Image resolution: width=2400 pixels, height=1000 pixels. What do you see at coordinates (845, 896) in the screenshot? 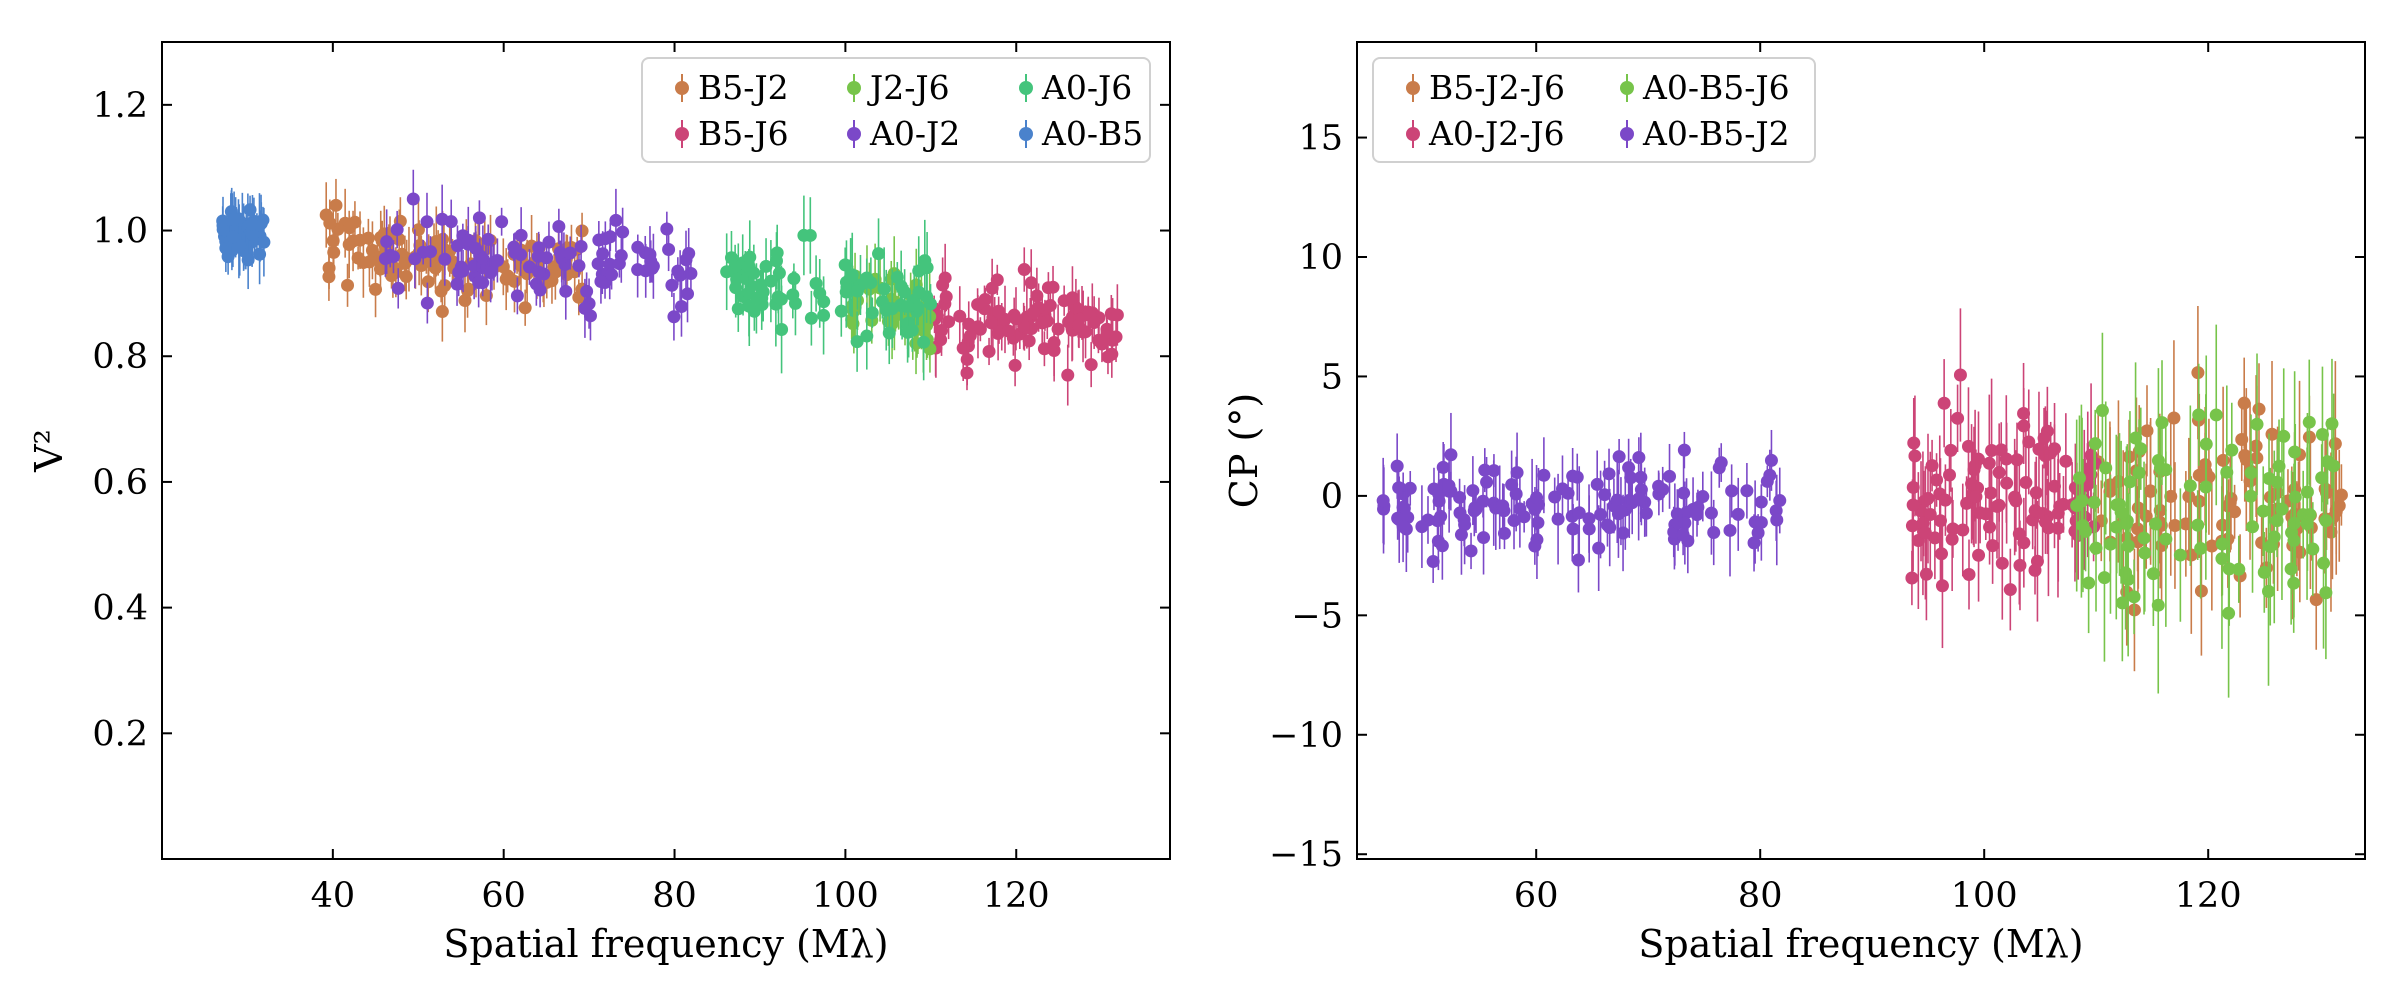
I see `x-tick-label: 100` at bounding box center [845, 896].